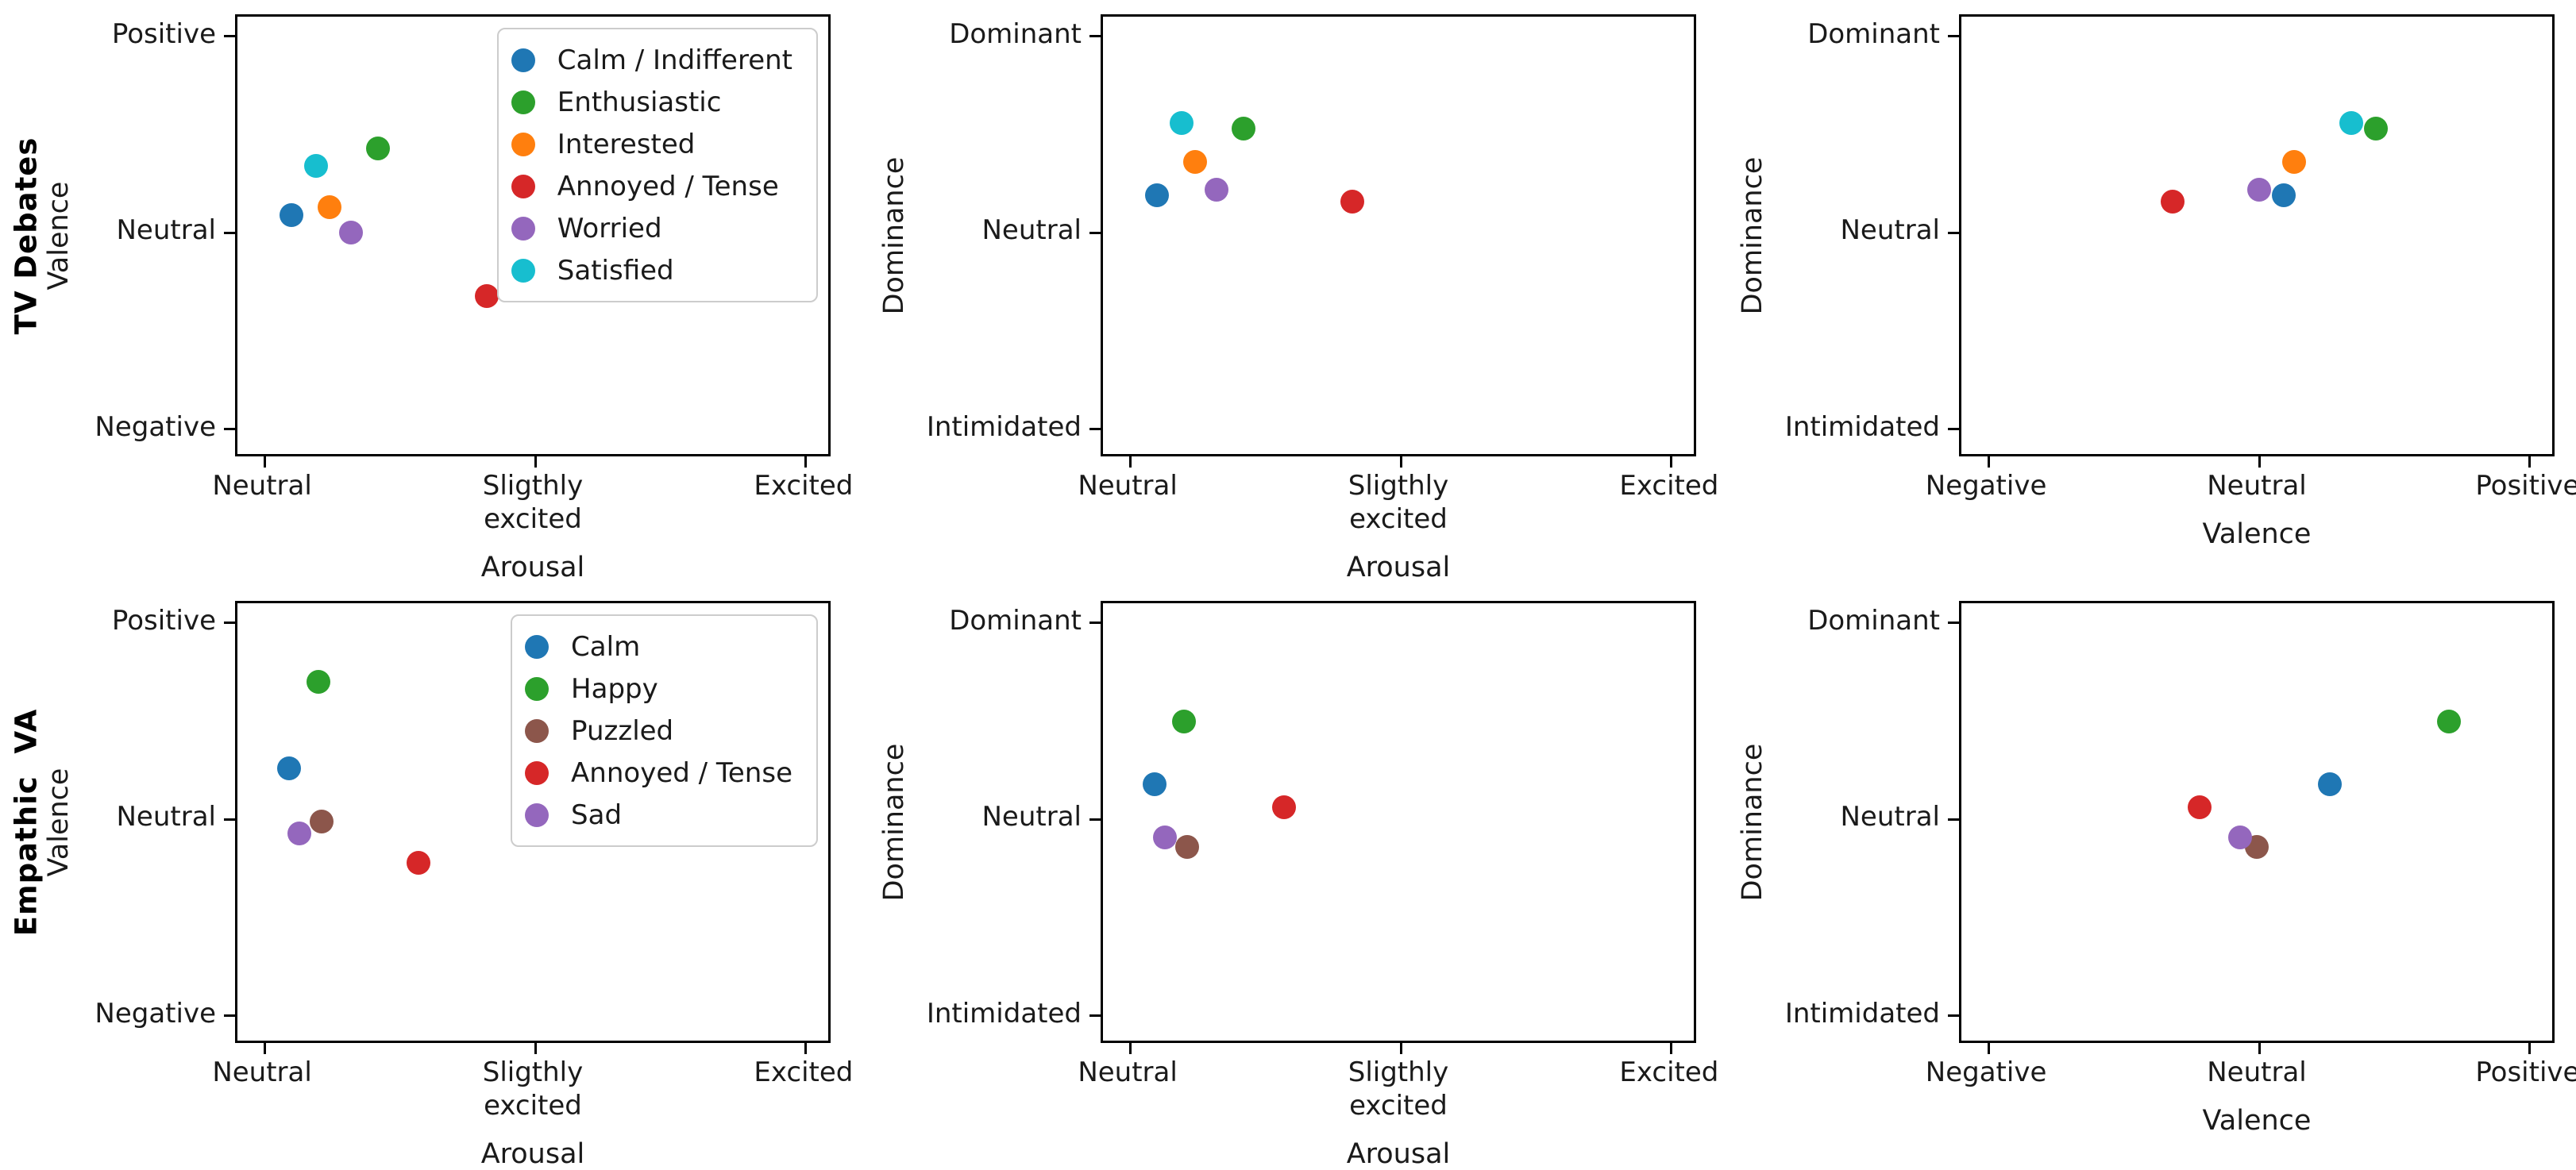  I want to click on legend-item-puzzled: Puzzled, so click(658, 731).